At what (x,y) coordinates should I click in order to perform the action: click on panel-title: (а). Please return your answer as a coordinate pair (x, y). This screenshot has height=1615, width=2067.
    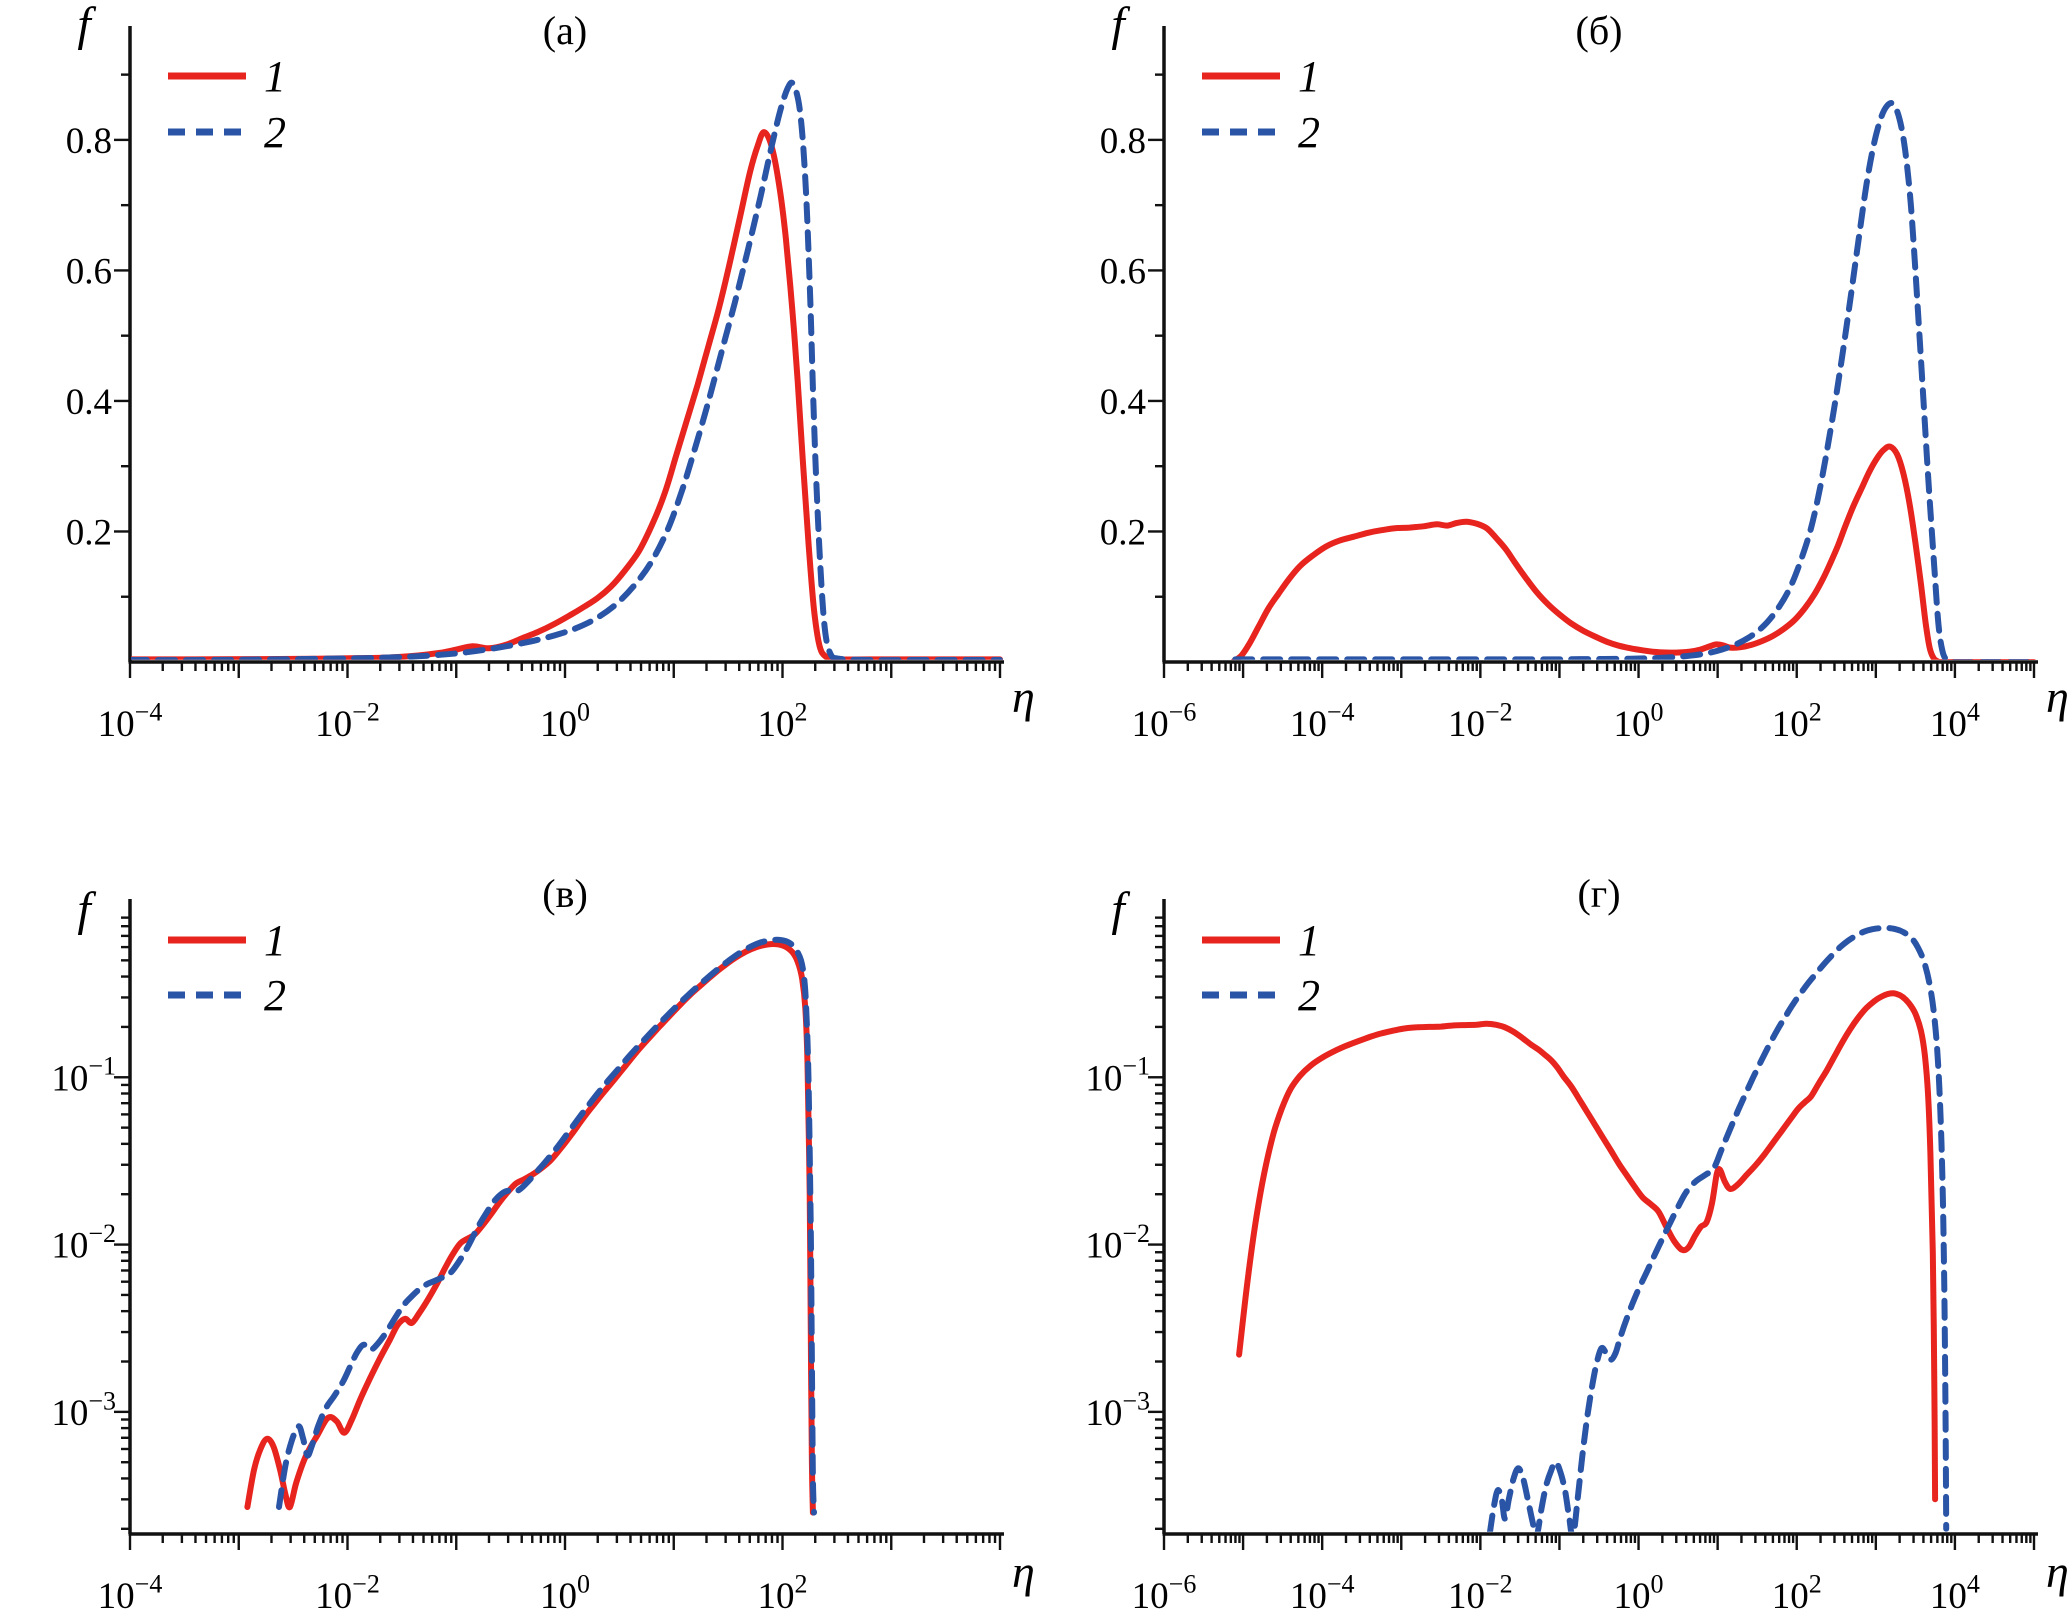
    Looking at the image, I should click on (565, 30).